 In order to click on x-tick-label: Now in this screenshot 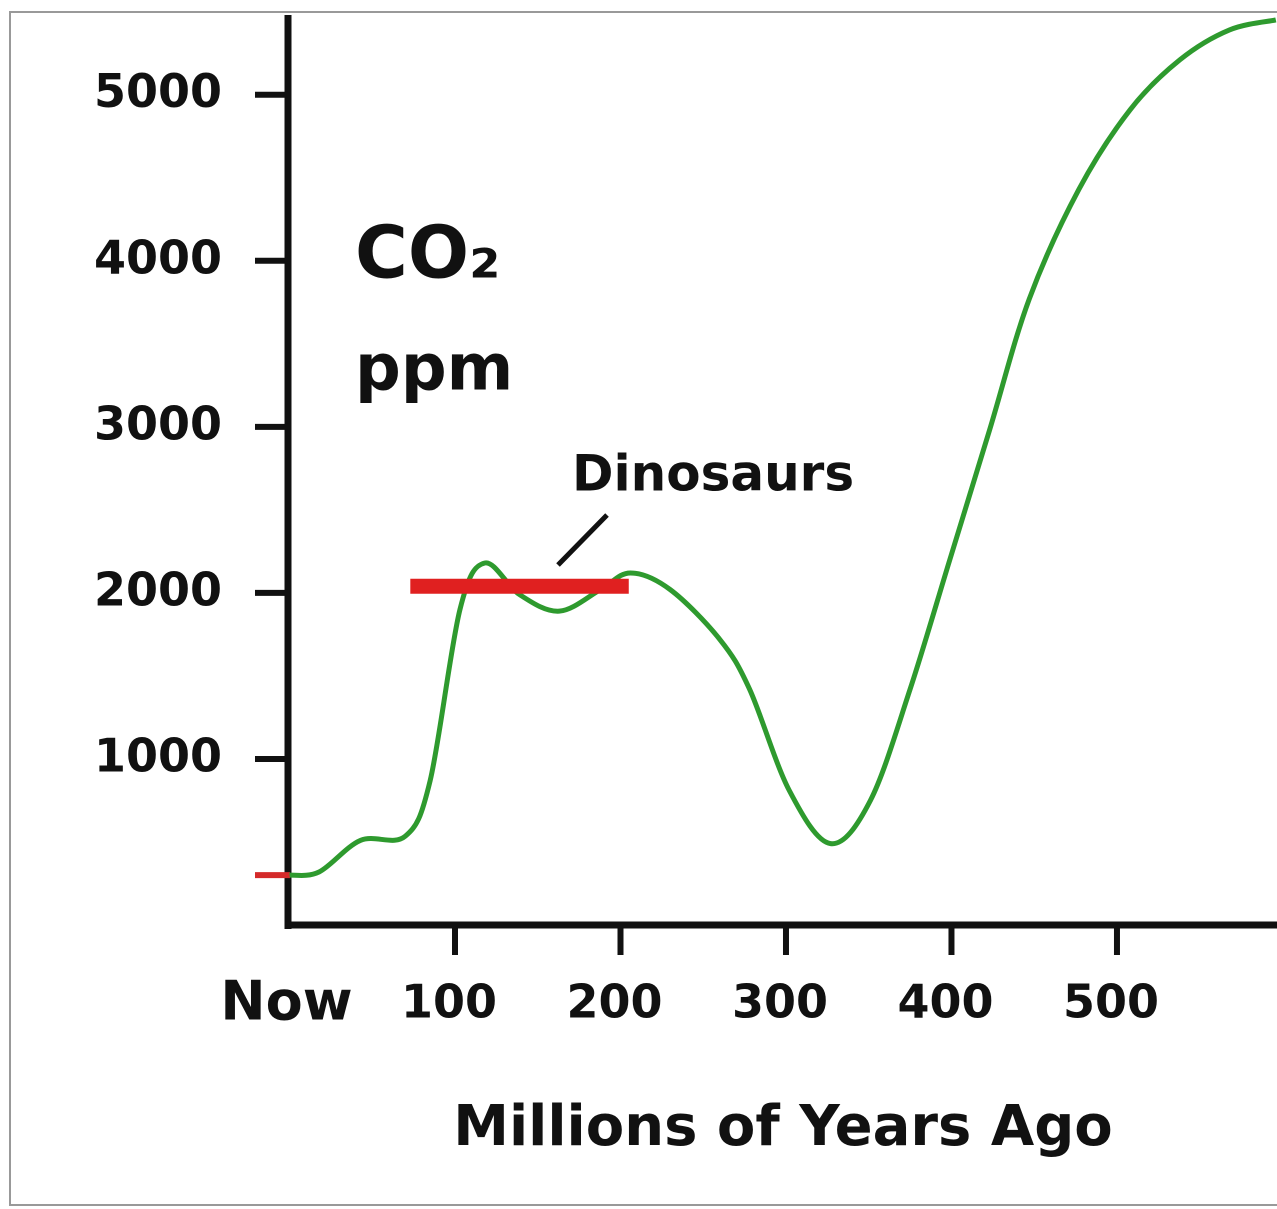, I will do `click(286, 1001)`.